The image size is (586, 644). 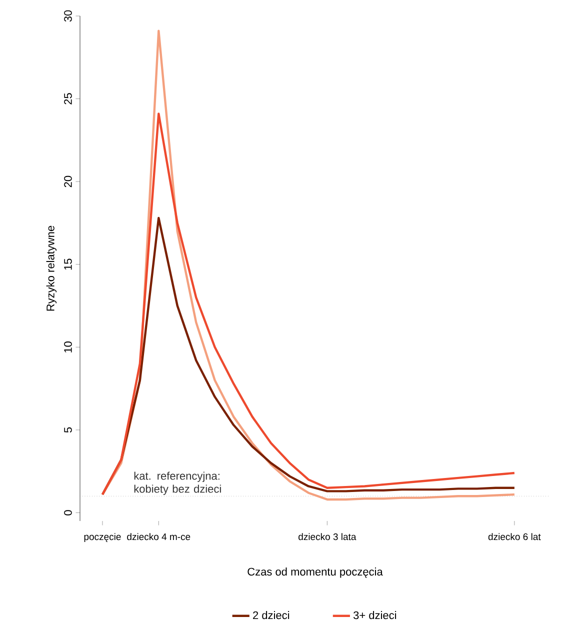 What do you see at coordinates (327, 536) in the screenshot?
I see `x-tick-label: dziecko 3 lata` at bounding box center [327, 536].